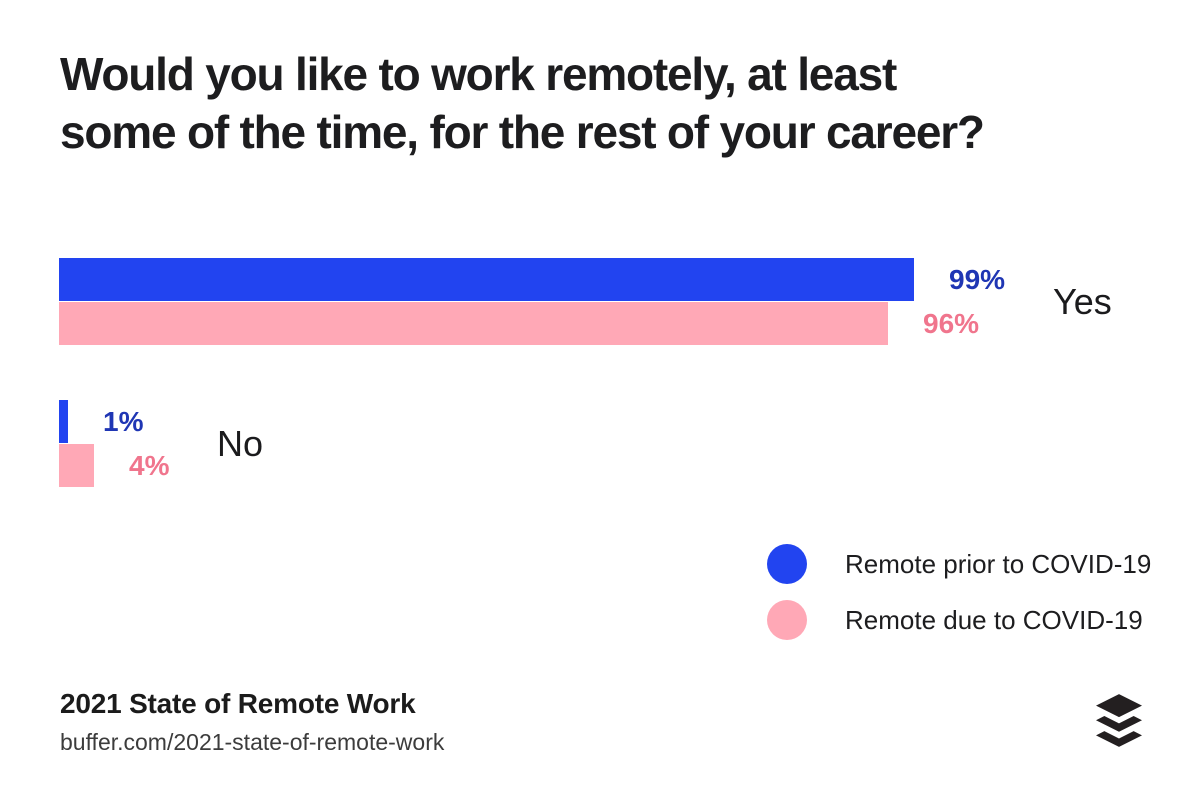 The height and width of the screenshot is (797, 1200). What do you see at coordinates (123, 421) in the screenshot?
I see `value-label-no-series-0: 1%` at bounding box center [123, 421].